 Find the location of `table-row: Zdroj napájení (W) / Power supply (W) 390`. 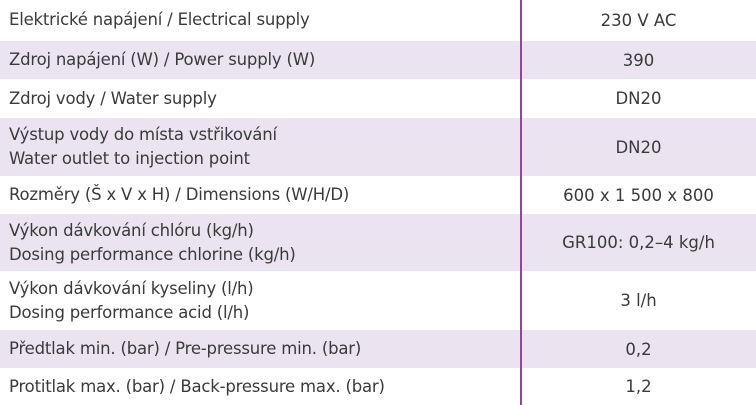

table-row: Zdroj napájení (W) / Power supply (W) 390 is located at coordinates (378, 60).